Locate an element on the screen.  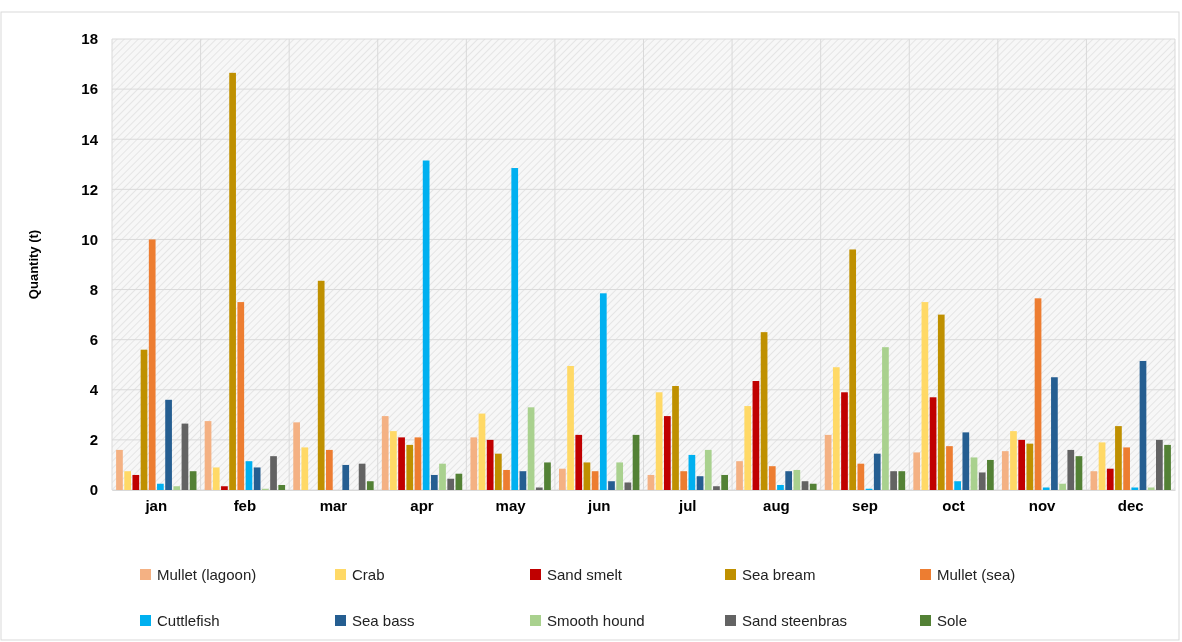
legend-label: Sea bass is located at coordinates (383, 620).